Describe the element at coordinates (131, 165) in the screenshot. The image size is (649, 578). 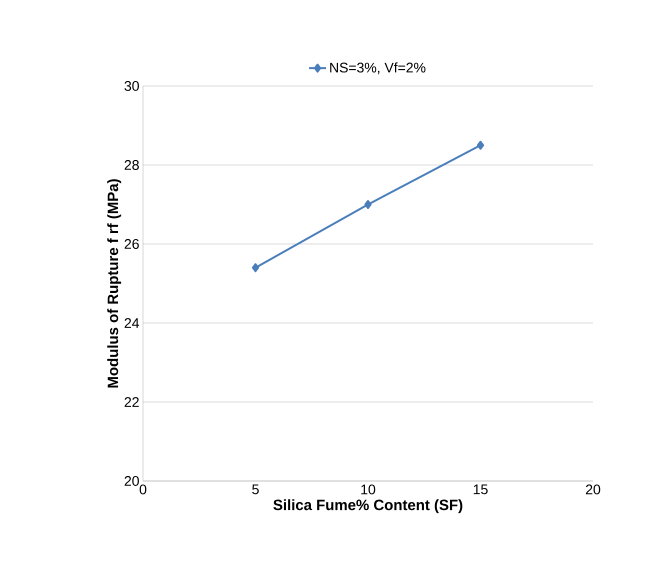
I see `y-tick-label: 28` at that location.